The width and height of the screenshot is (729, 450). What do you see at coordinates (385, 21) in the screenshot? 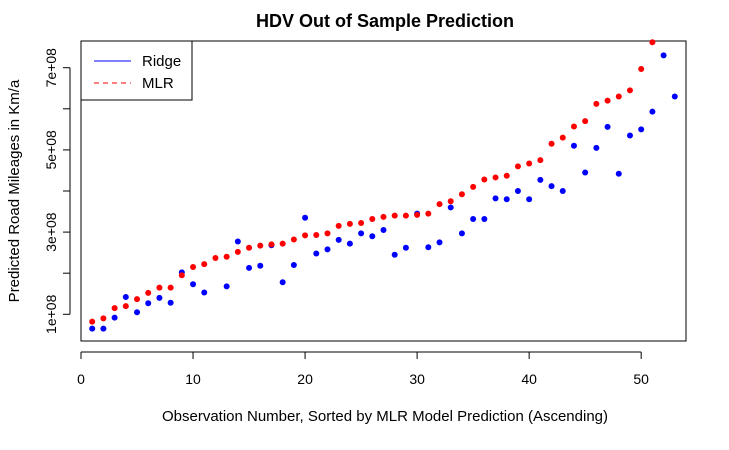
I see `chart-title: HDV Out of Sample Prediction` at bounding box center [385, 21].